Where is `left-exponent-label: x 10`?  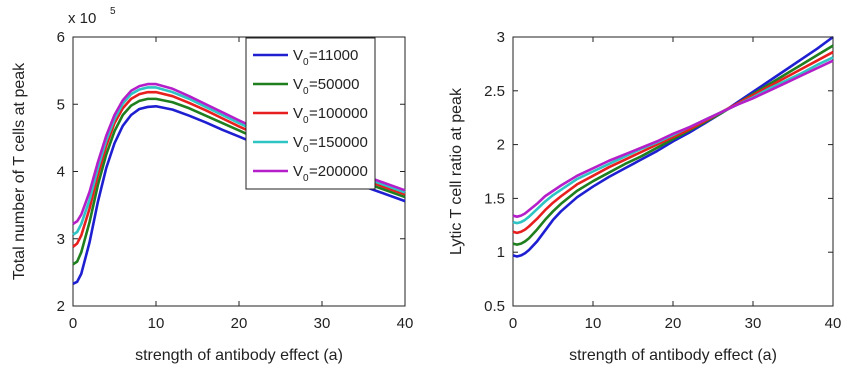
left-exponent-label: x 10 is located at coordinates (82, 18).